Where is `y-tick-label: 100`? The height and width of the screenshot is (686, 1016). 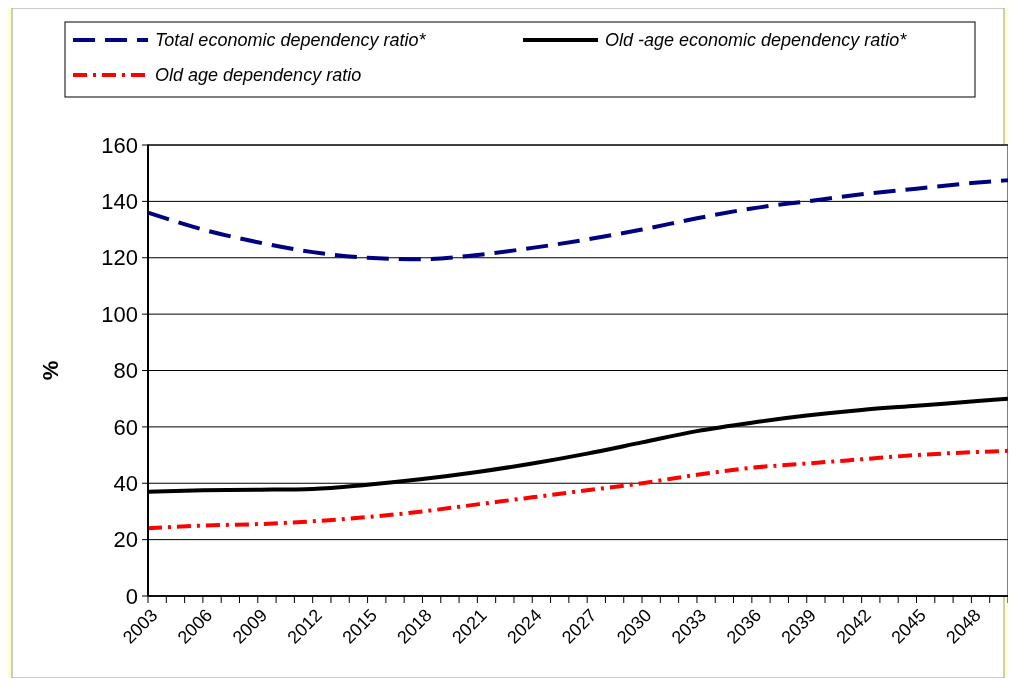 y-tick-label: 100 is located at coordinates (119, 314).